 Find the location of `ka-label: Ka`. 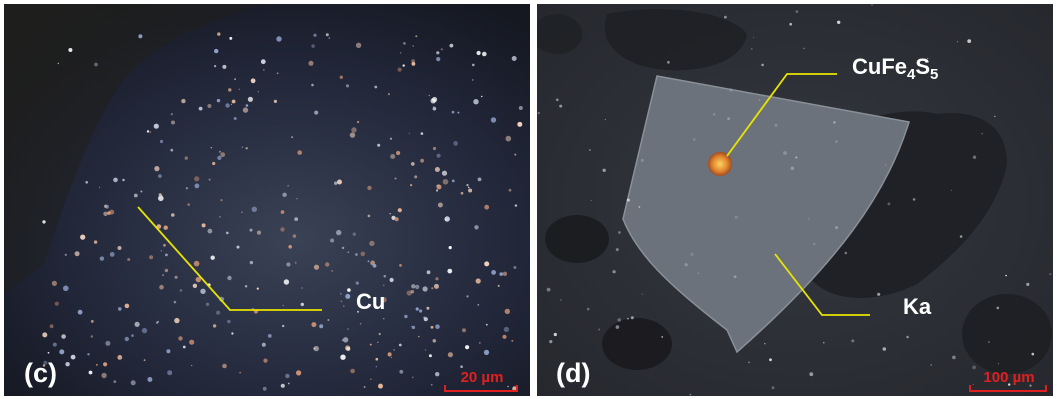

ka-label: Ka is located at coordinates (917, 306).